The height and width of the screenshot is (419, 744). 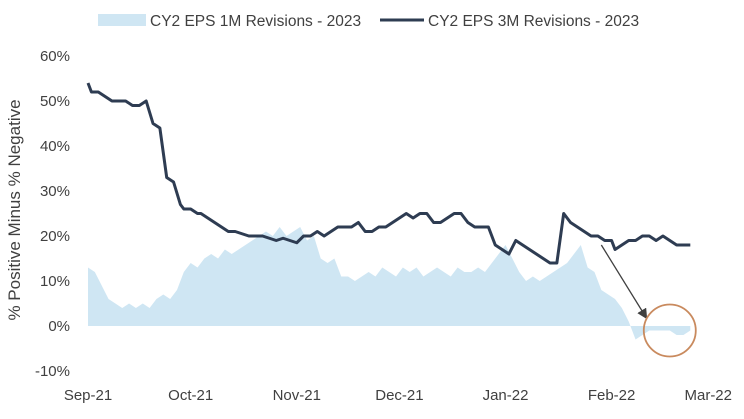 What do you see at coordinates (624, 282) in the screenshot?
I see `trend-arrow` at bounding box center [624, 282].